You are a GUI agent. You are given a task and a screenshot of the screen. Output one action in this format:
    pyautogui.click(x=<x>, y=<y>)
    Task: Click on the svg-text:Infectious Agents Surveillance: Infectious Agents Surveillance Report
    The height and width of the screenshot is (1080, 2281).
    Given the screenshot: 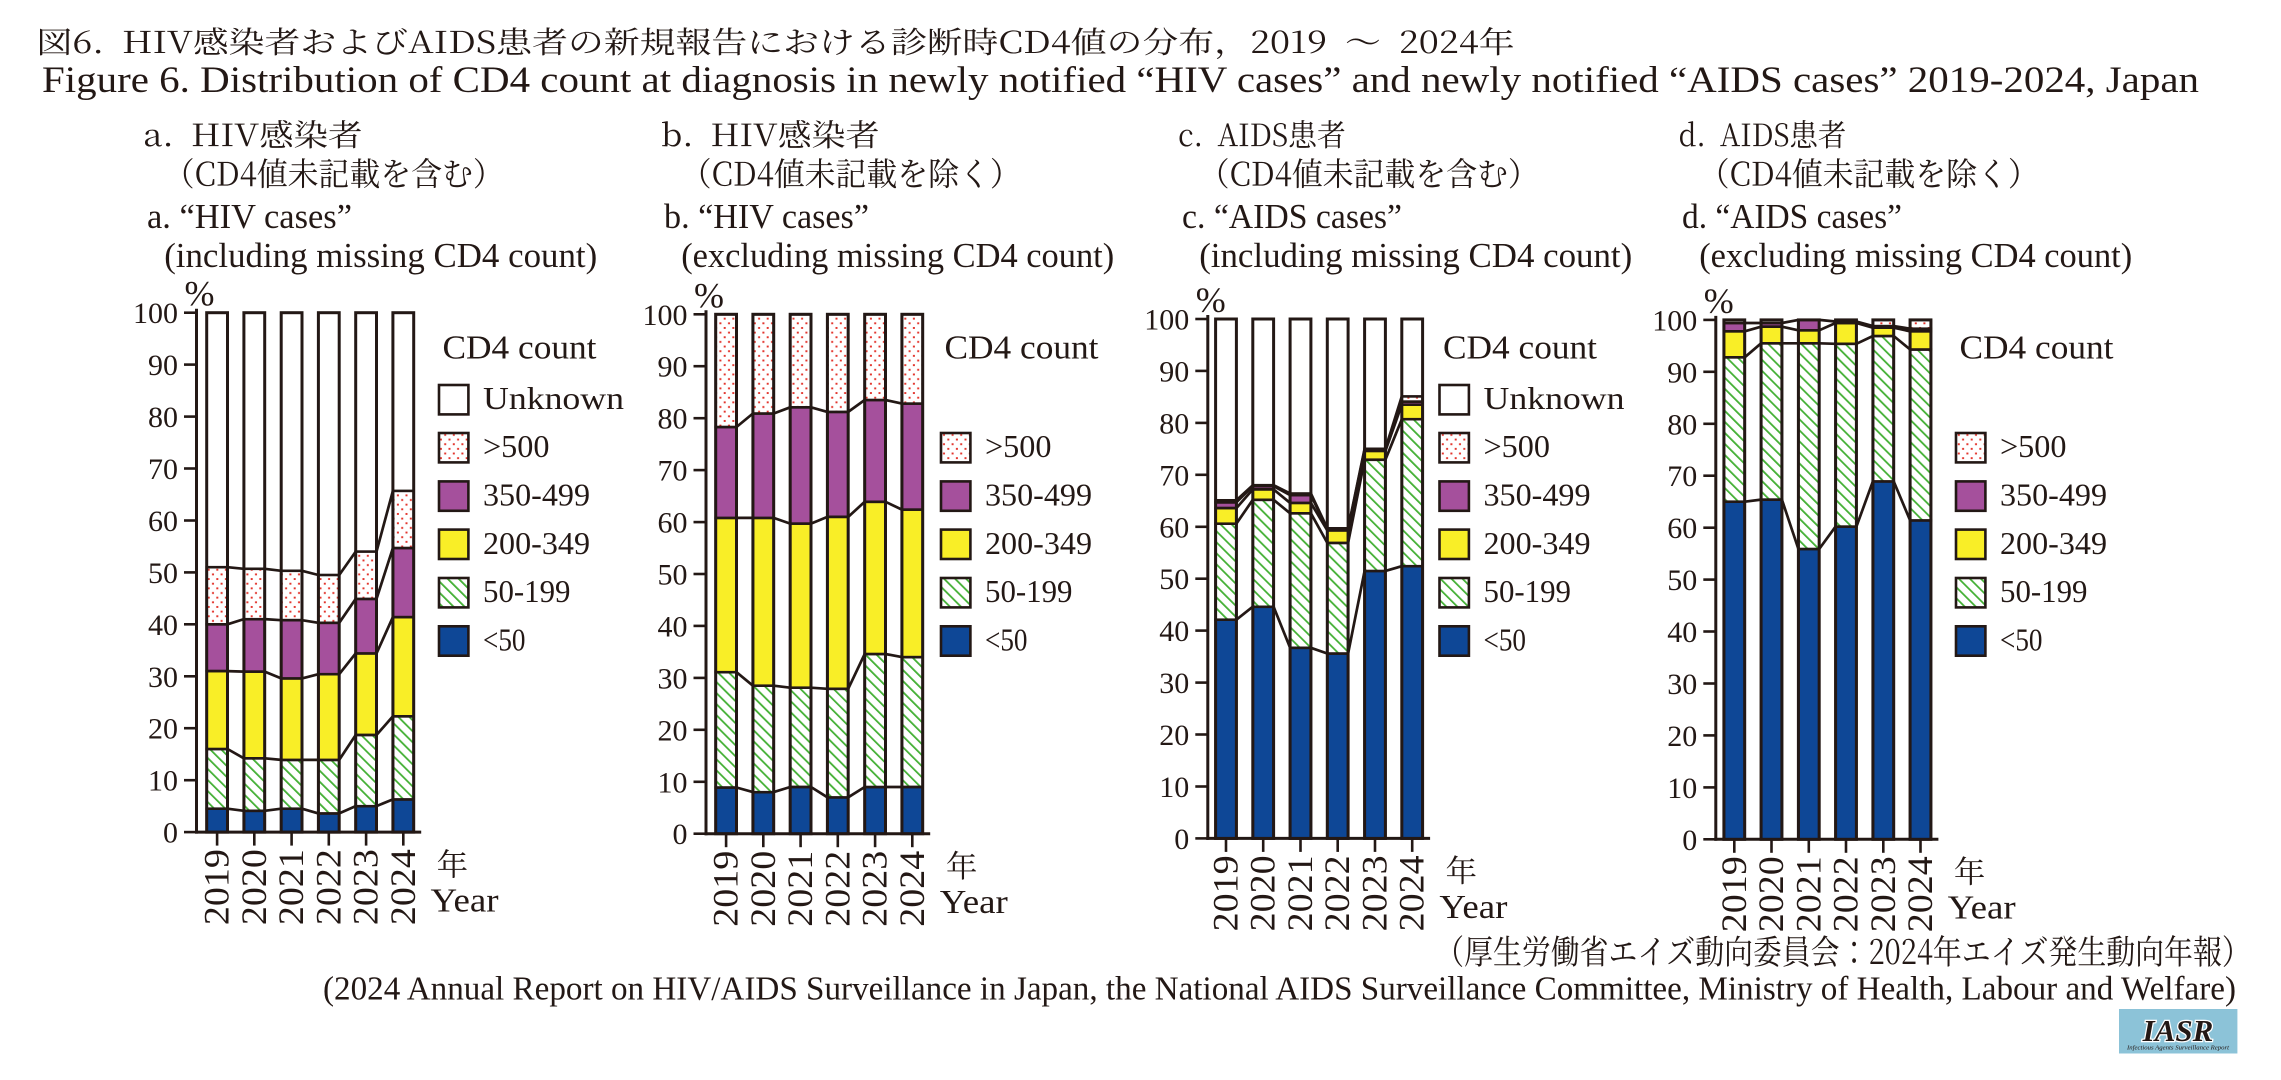 What is the action you would take?
    pyautogui.click(x=2177, y=1048)
    